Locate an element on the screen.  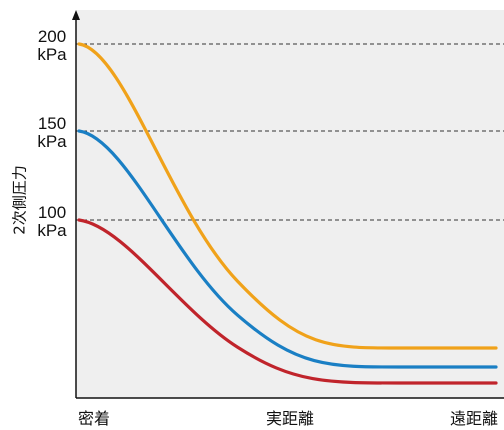
y-tick-unit-150: kPa is located at coordinates (52, 141).